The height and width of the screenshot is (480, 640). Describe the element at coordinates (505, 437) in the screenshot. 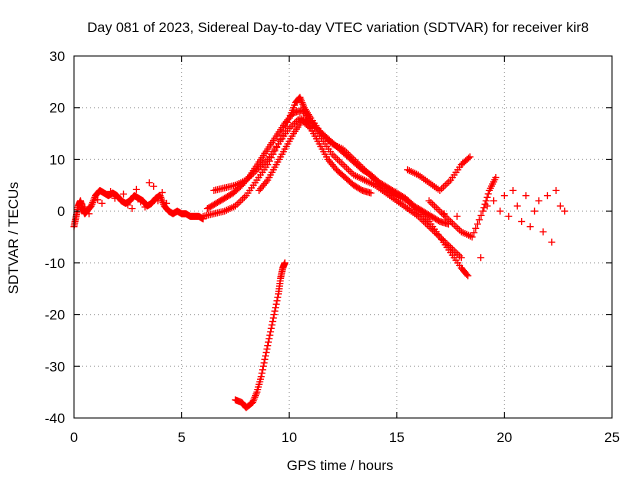

I see `x-tick-label: 20` at that location.